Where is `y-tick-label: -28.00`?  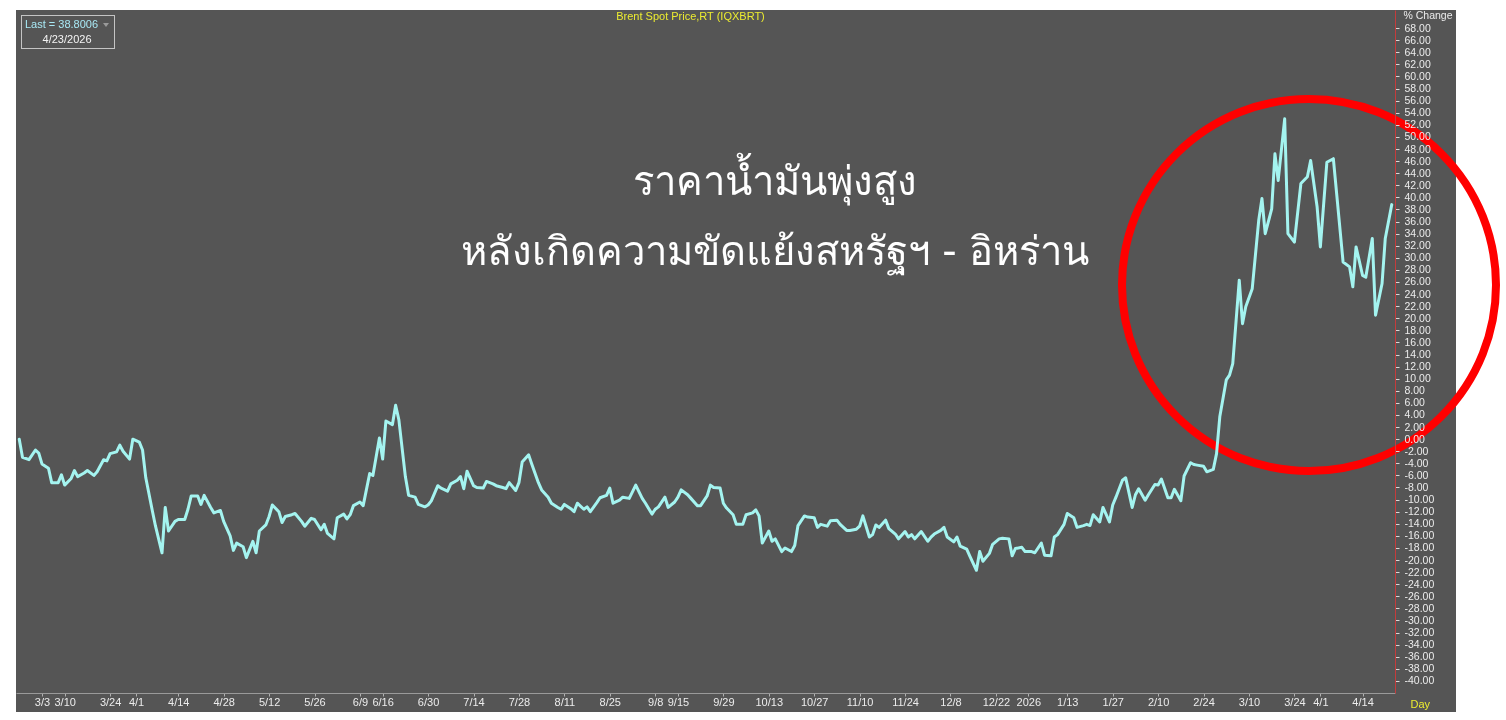 y-tick-label: -28.00 is located at coordinates (1419, 607).